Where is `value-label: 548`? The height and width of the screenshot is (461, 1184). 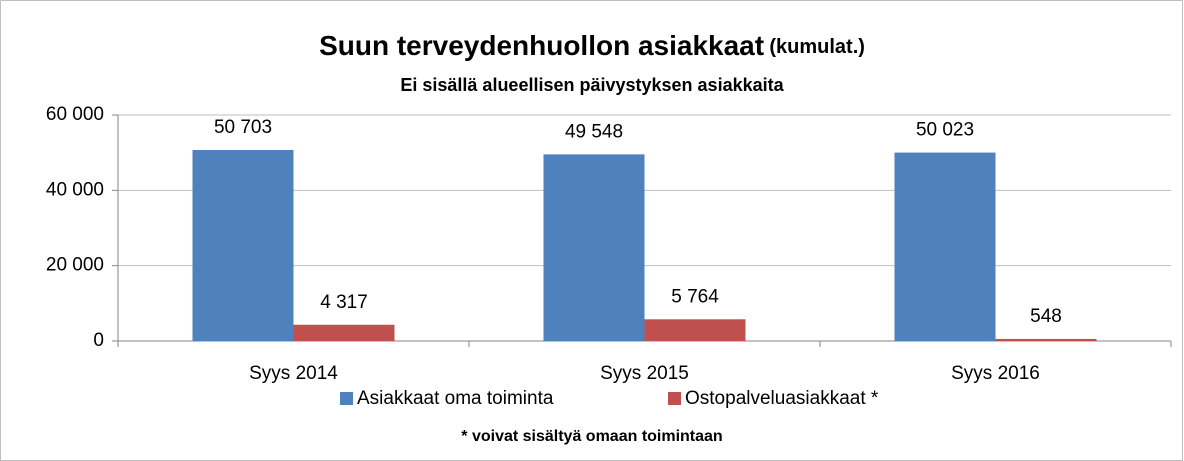
value-label: 548 is located at coordinates (1046, 316).